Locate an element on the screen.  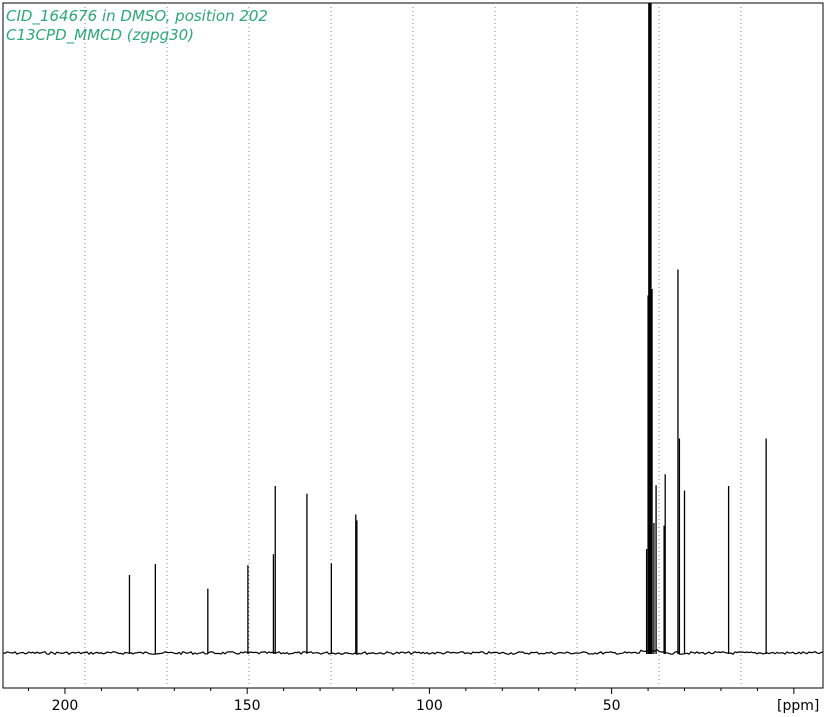
x-tick-label: 150 is located at coordinates (247, 706).